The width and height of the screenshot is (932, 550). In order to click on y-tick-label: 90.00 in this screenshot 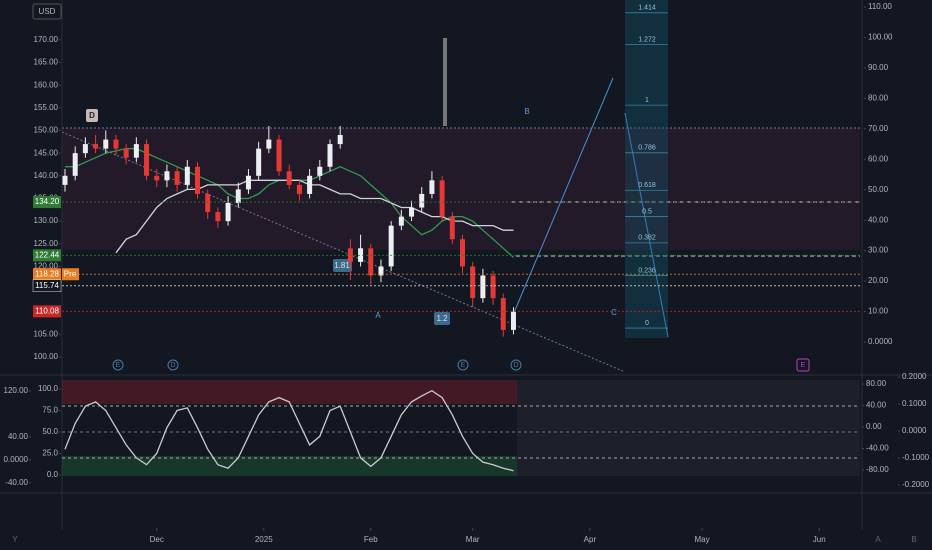, I will do `click(878, 67)`.